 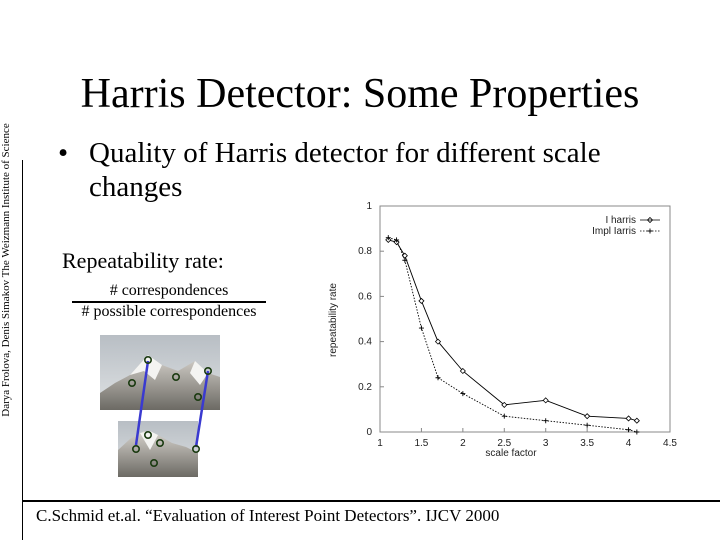 What do you see at coordinates (614, 231) in the screenshot?
I see `legend-label-2: Impl Iarris` at bounding box center [614, 231].